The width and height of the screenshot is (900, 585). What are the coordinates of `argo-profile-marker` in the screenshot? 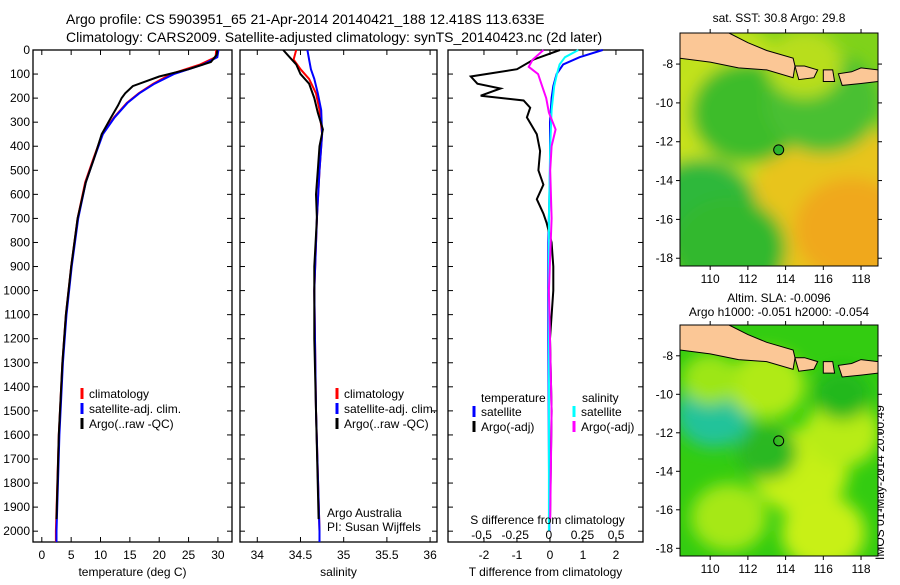 It's located at (779, 150).